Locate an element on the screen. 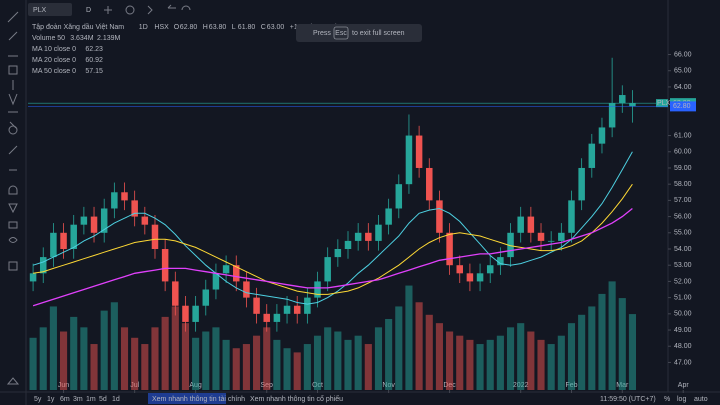 The image size is (720, 405). legend-title: 1D is located at coordinates (143, 27).